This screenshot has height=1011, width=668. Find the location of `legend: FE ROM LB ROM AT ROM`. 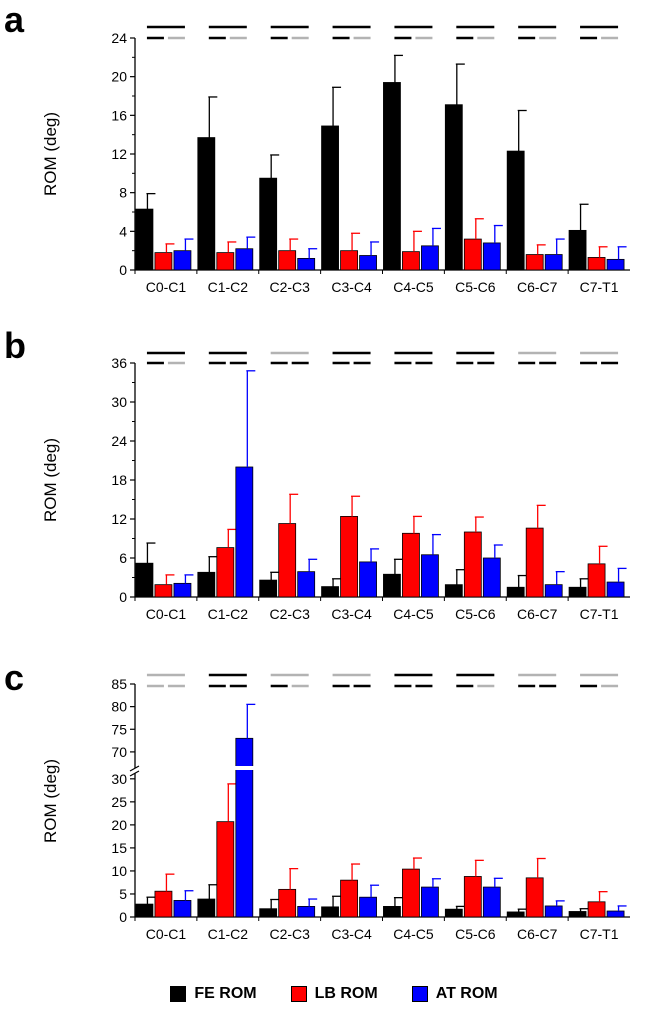

legend: FE ROM LB ROM AT ROM is located at coordinates (334, 994).